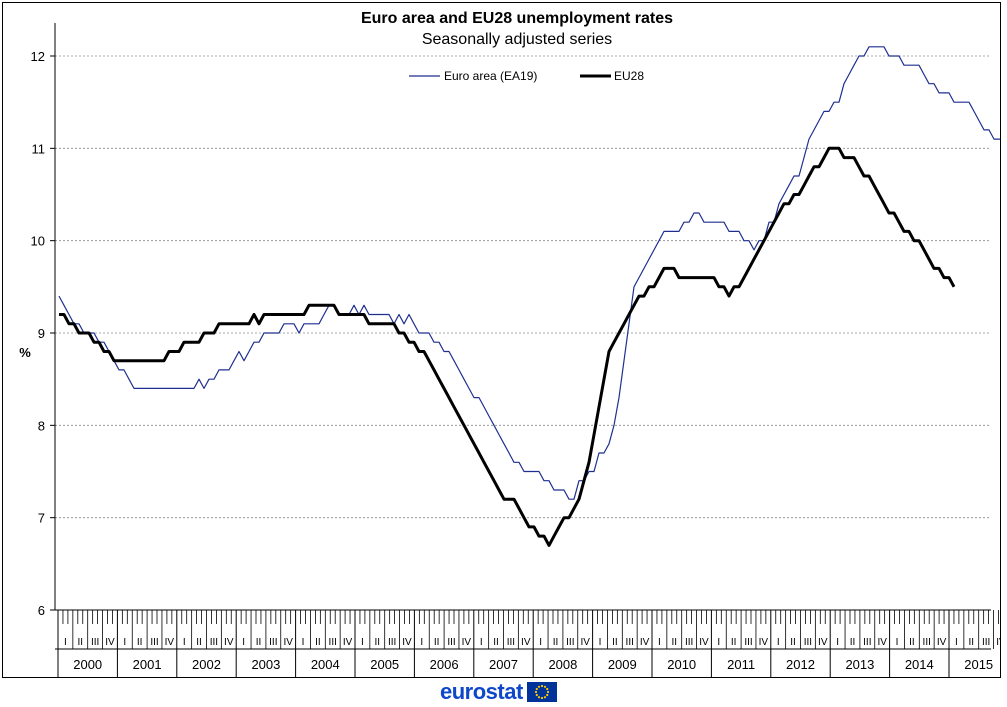 The image size is (1007, 707). What do you see at coordinates (517, 18) in the screenshot?
I see `chart-title: Euro area and EU28 unemployment rates` at bounding box center [517, 18].